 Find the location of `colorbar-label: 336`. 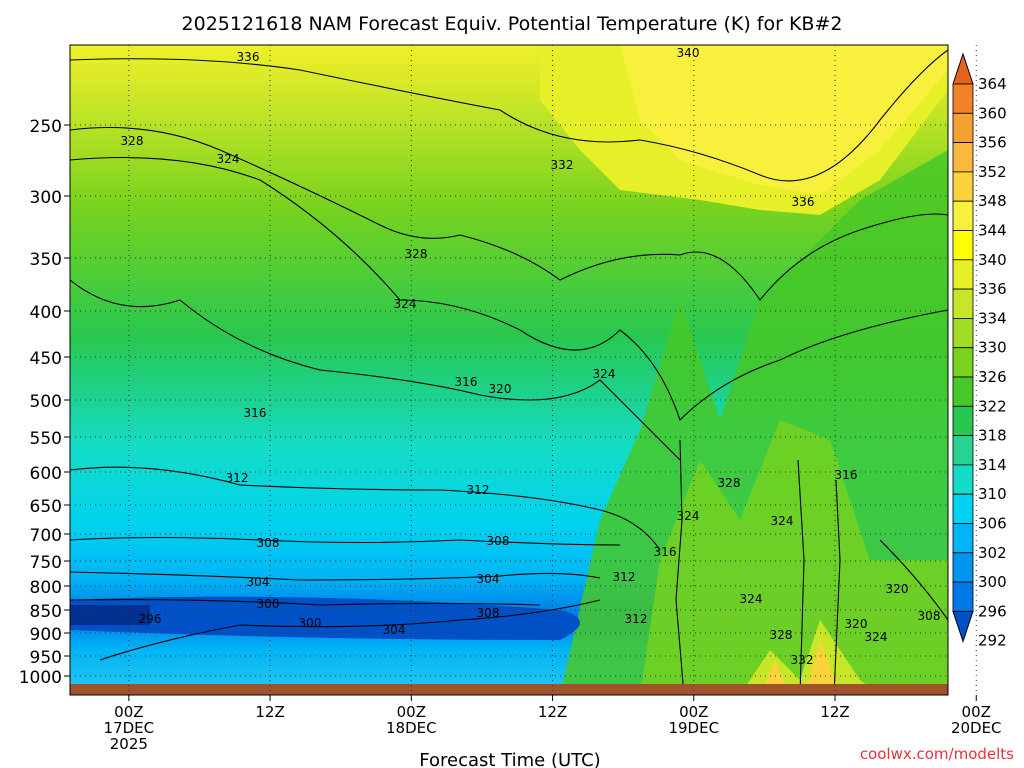

colorbar-label: 336 is located at coordinates (992, 289).